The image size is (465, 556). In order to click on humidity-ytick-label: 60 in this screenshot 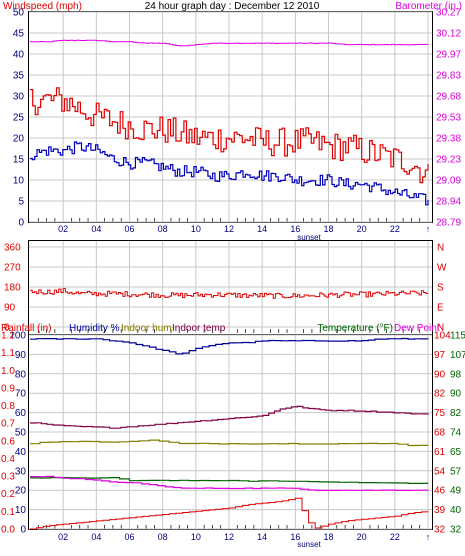, I will do `click(21, 413)`.